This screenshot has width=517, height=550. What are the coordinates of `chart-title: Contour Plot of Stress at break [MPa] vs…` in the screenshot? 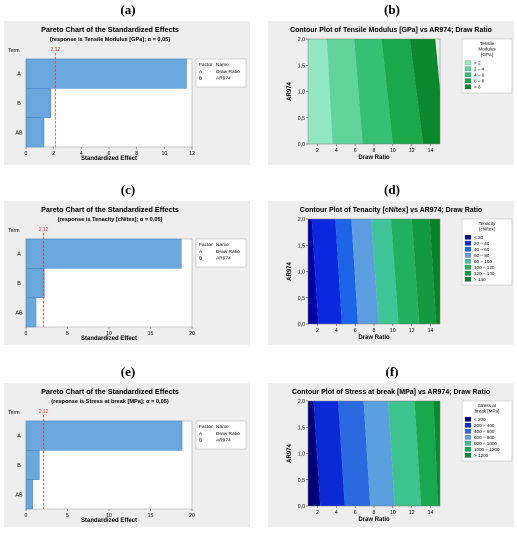 It's located at (391, 392).